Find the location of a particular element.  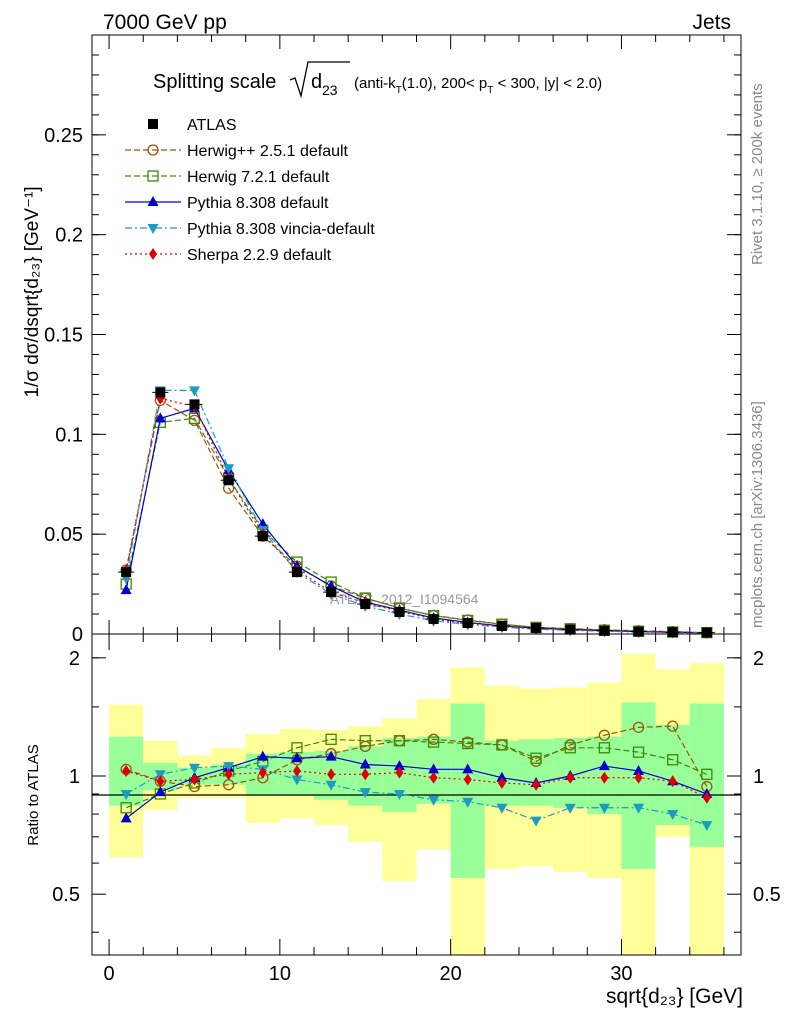

title-suffix-1: (anti-k is located at coordinates (375, 83).